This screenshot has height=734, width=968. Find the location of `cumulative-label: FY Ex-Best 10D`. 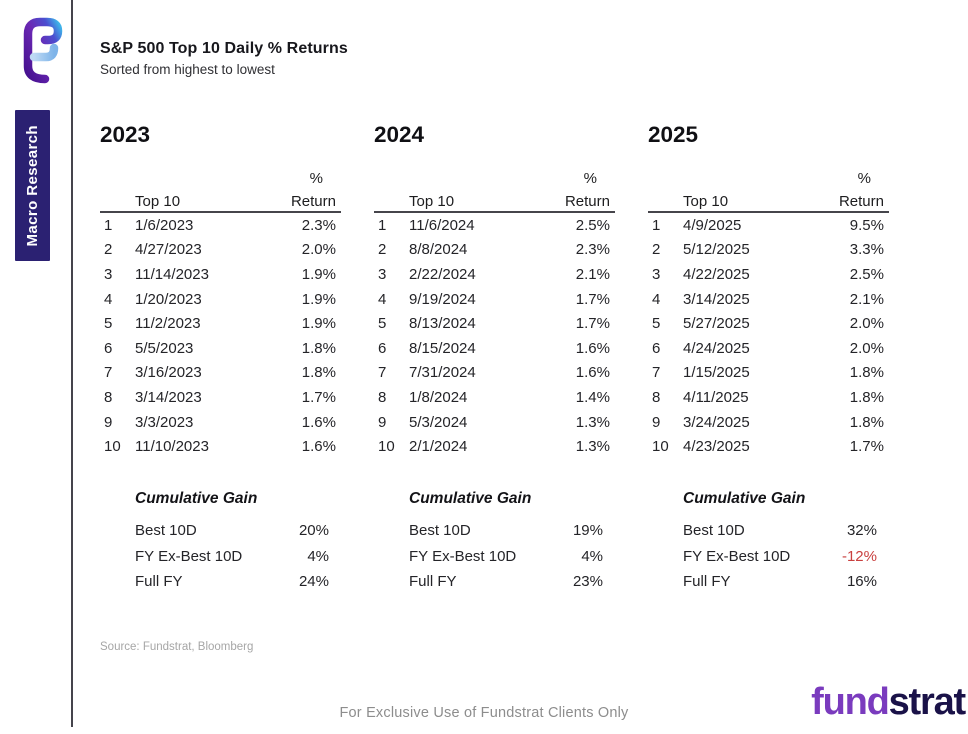

cumulative-label: FY Ex-Best 10D is located at coordinates (737, 556).